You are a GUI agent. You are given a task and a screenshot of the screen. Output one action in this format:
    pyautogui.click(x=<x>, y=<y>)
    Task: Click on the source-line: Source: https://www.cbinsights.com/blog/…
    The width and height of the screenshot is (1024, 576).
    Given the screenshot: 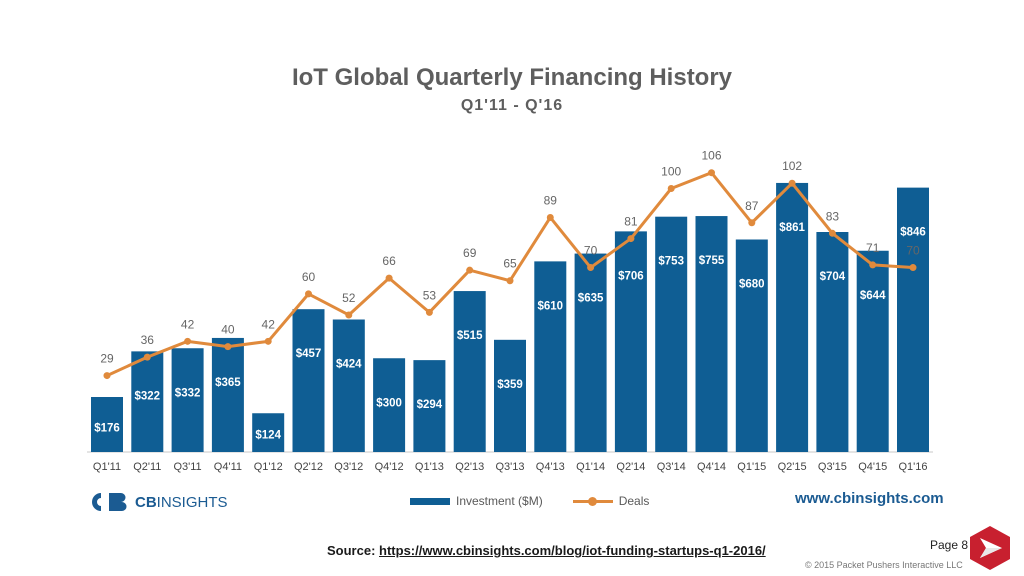 What is the action you would take?
    pyautogui.click(x=546, y=550)
    